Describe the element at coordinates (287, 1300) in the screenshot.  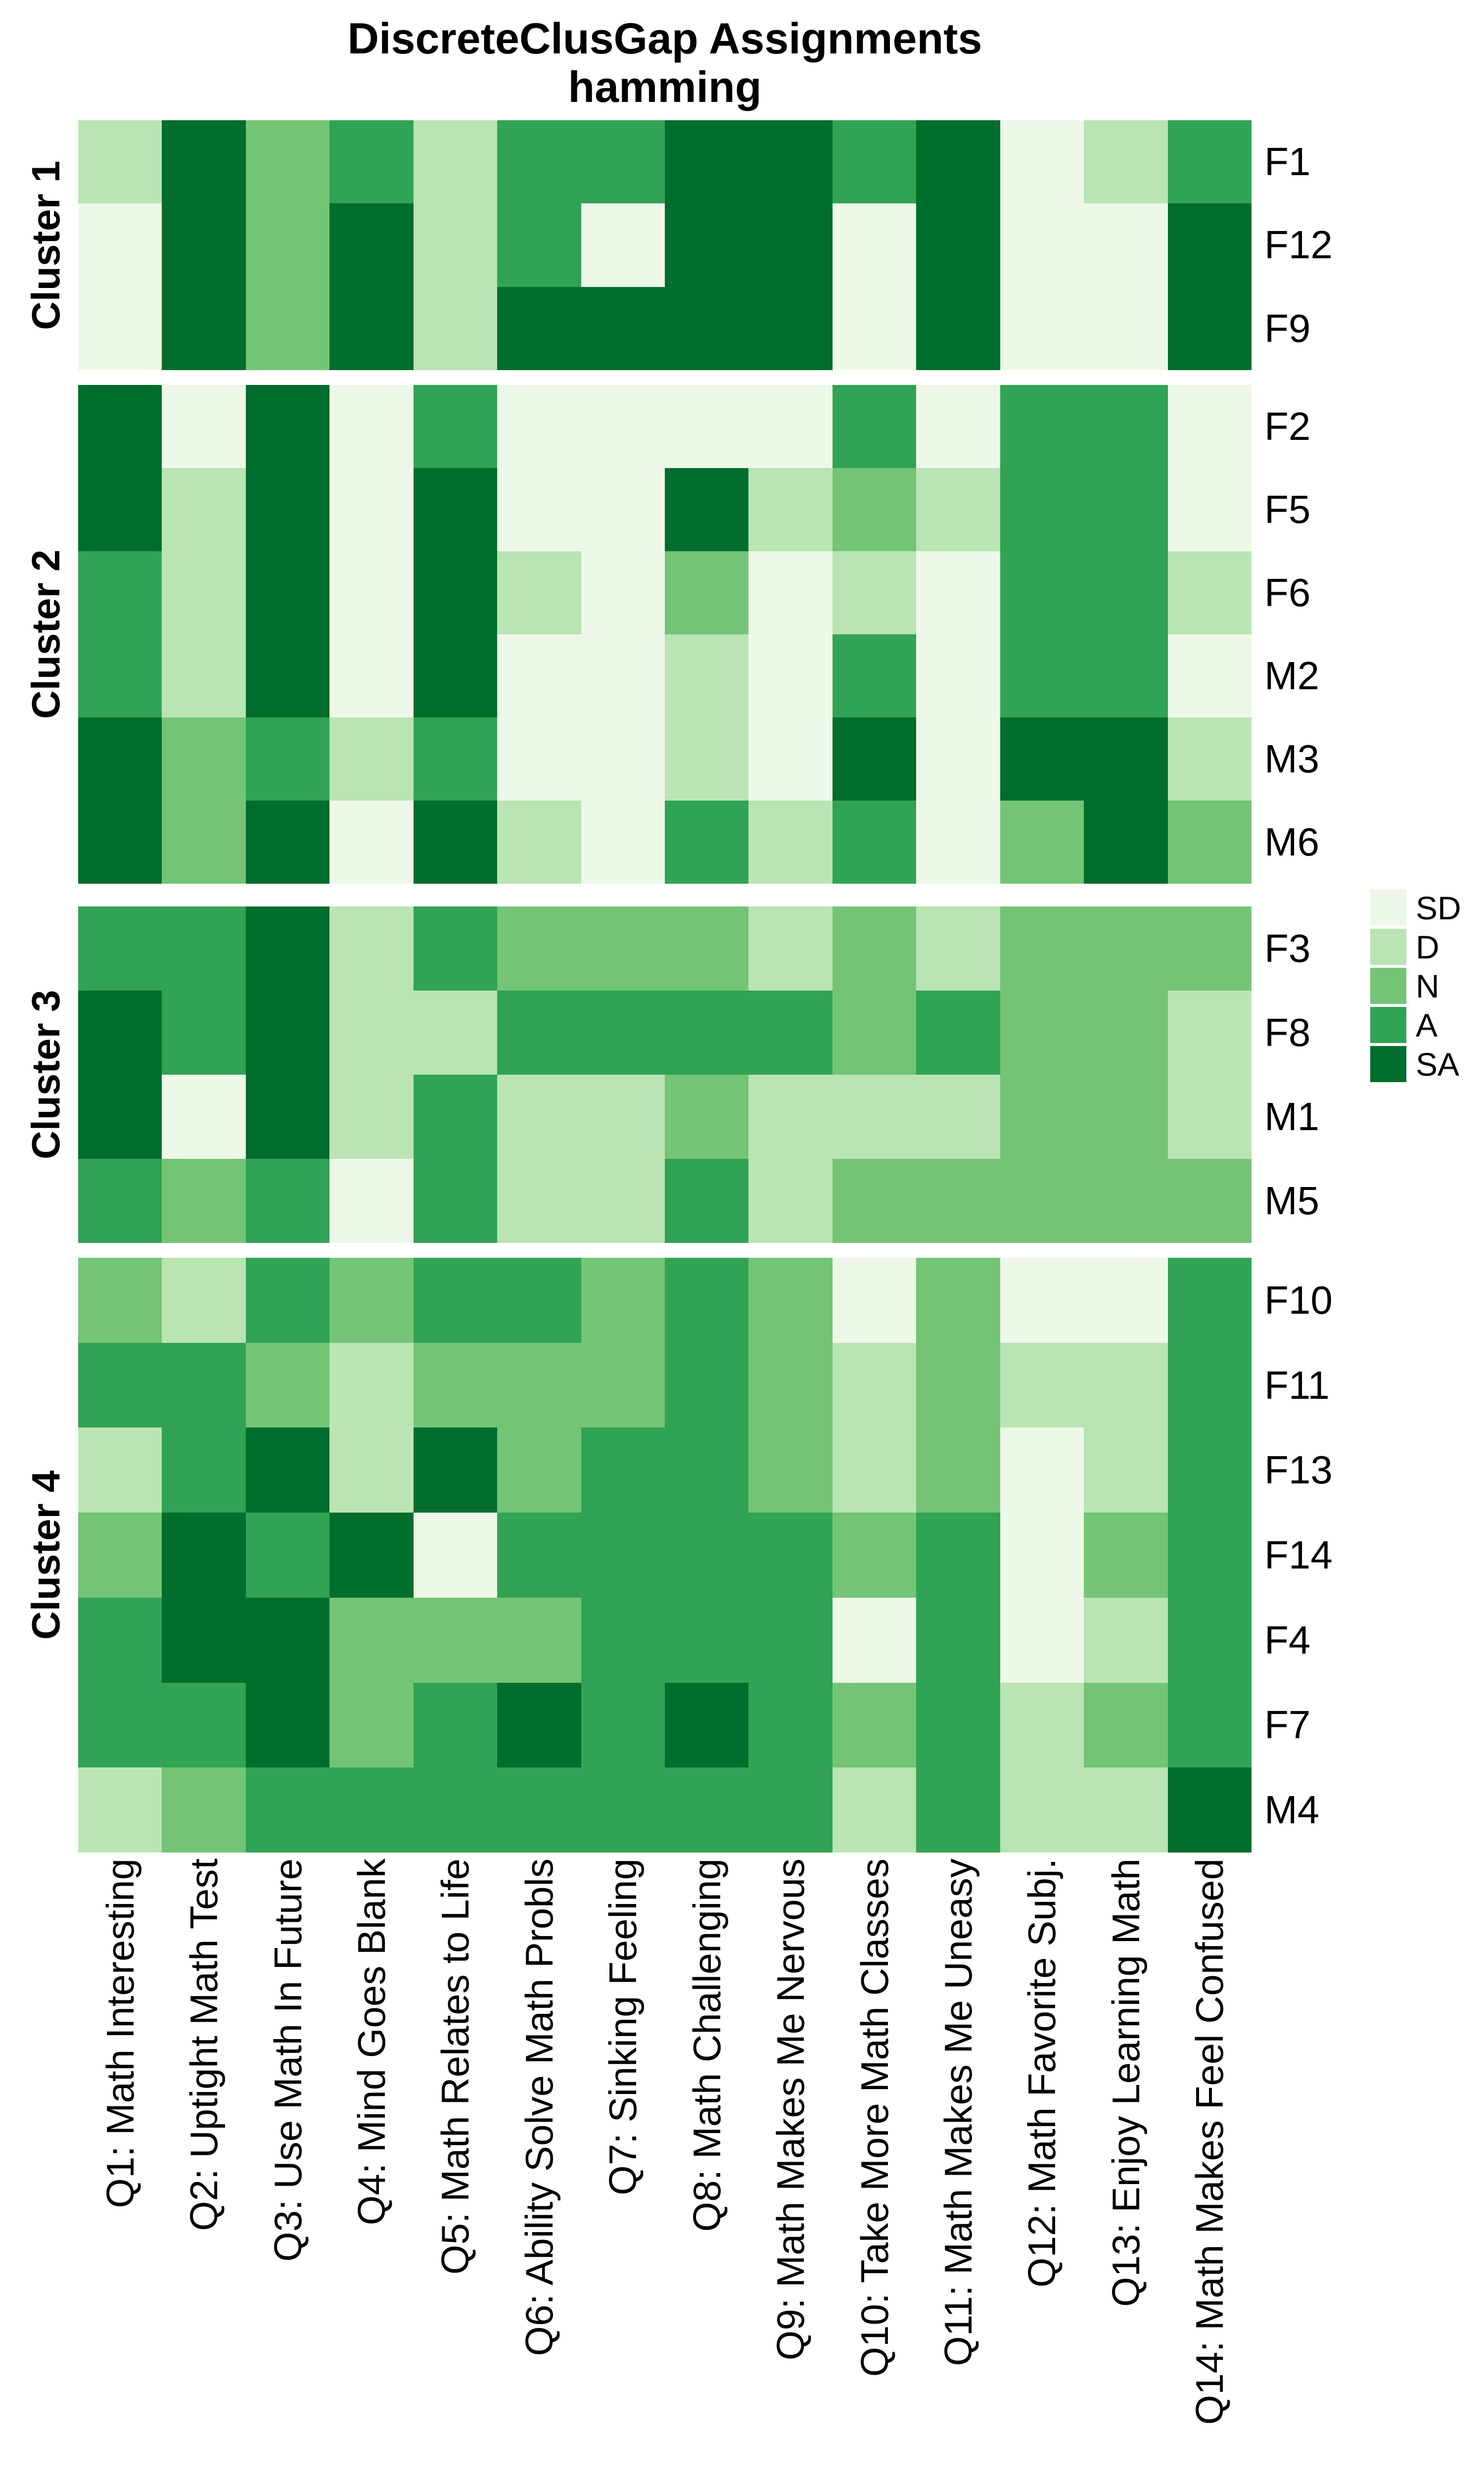
I see `cell-f10-q3` at that location.